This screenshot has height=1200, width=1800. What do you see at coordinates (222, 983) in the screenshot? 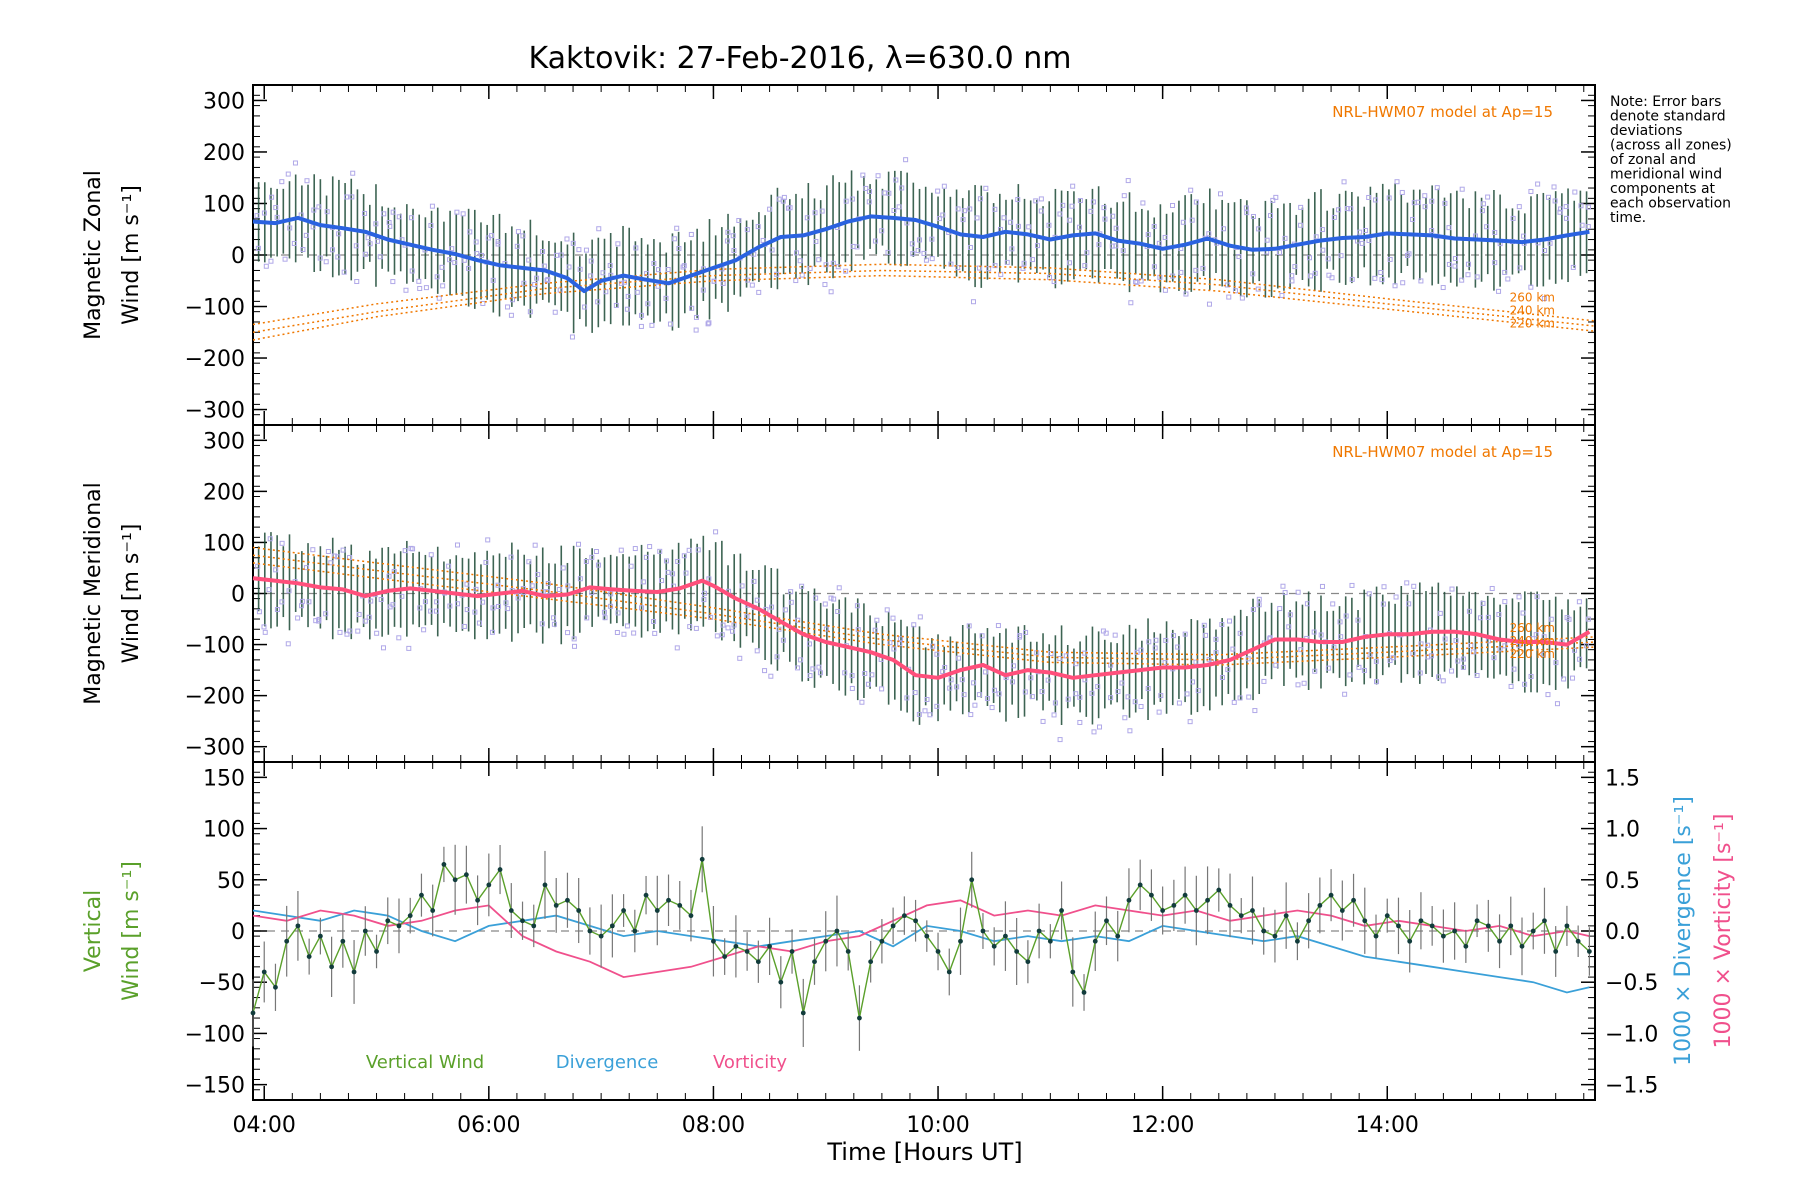
I see `y-tick-label: −50` at bounding box center [222, 983].